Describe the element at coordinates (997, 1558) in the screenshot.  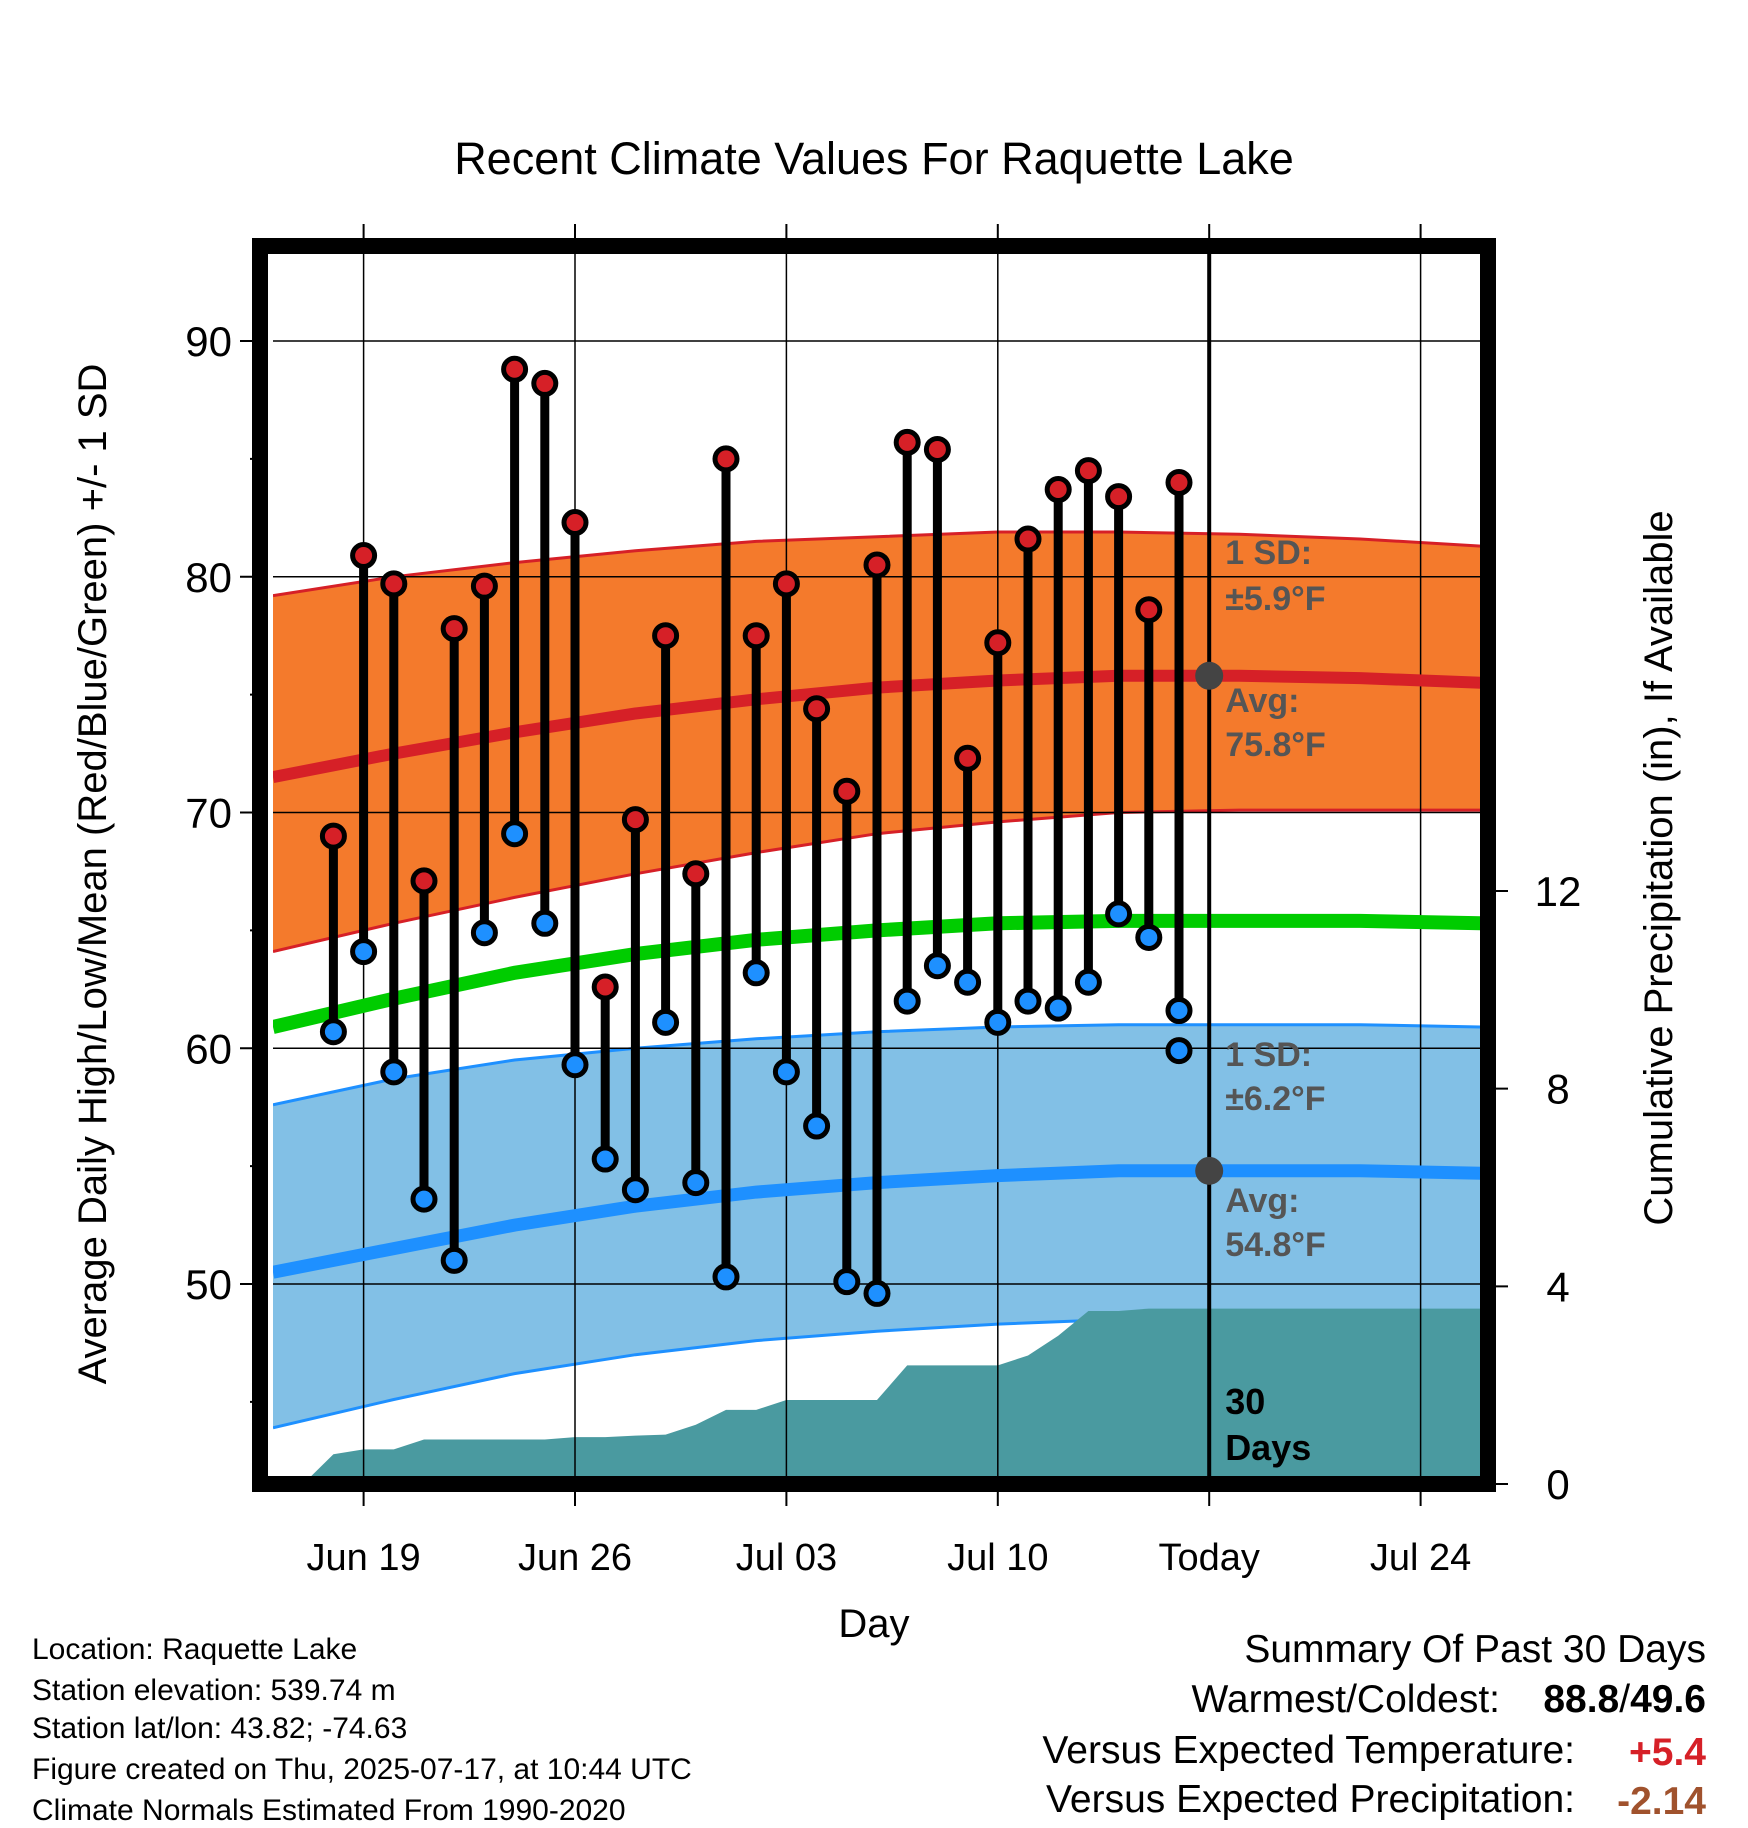
I see `x-tick-label: Jul 10` at that location.